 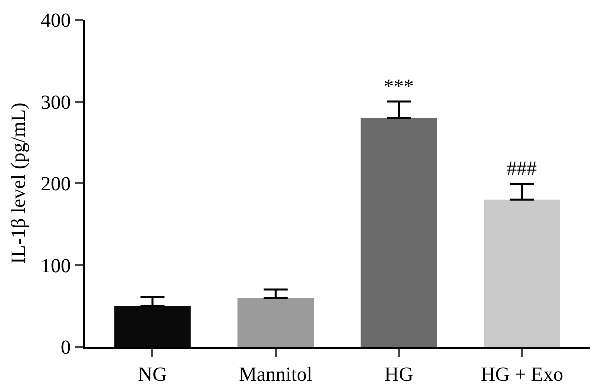 I want to click on x-tick-label: HG, so click(x=399, y=375).